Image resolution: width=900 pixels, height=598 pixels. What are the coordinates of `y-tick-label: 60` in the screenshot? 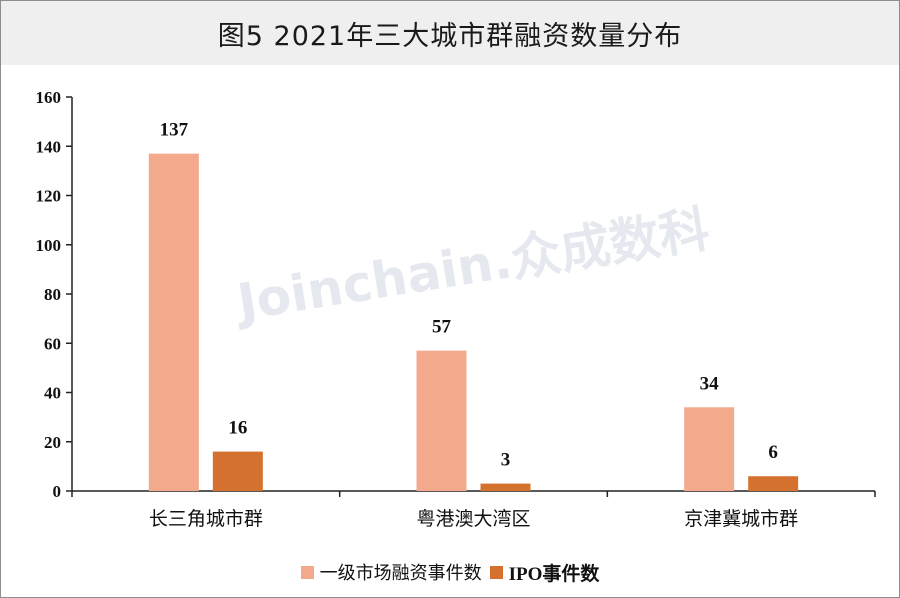 It's located at (52, 343).